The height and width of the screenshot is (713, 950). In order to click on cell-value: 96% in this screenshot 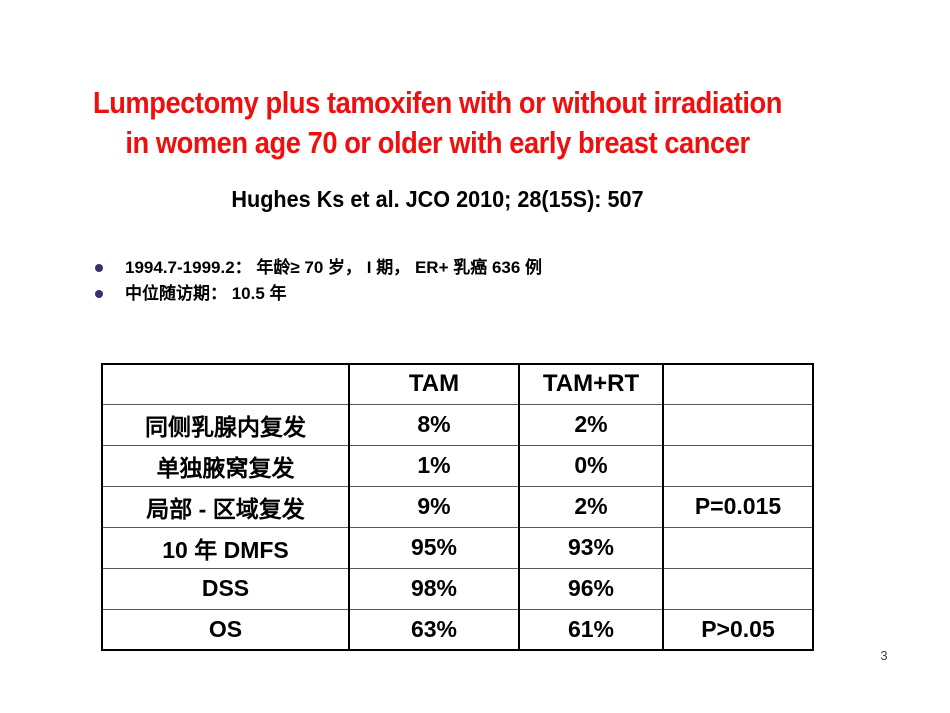, I will do `click(590, 588)`.